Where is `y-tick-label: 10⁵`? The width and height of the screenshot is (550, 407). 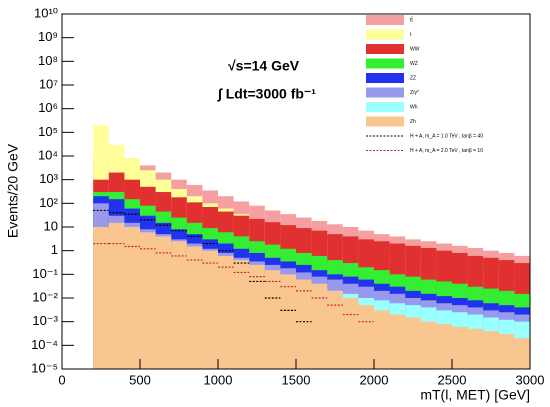 y-tick-label: 10⁵ is located at coordinates (48, 131).